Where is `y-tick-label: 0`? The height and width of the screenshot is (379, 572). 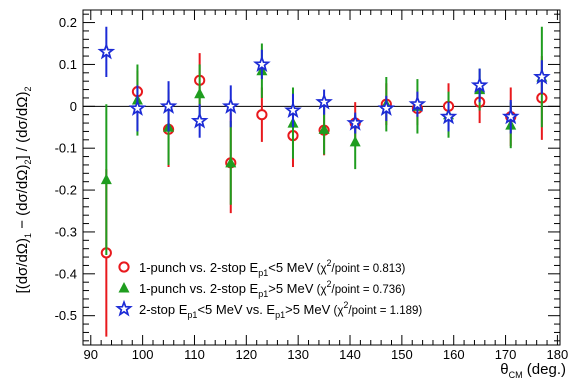
y-tick-label: 0 is located at coordinates (73, 106).